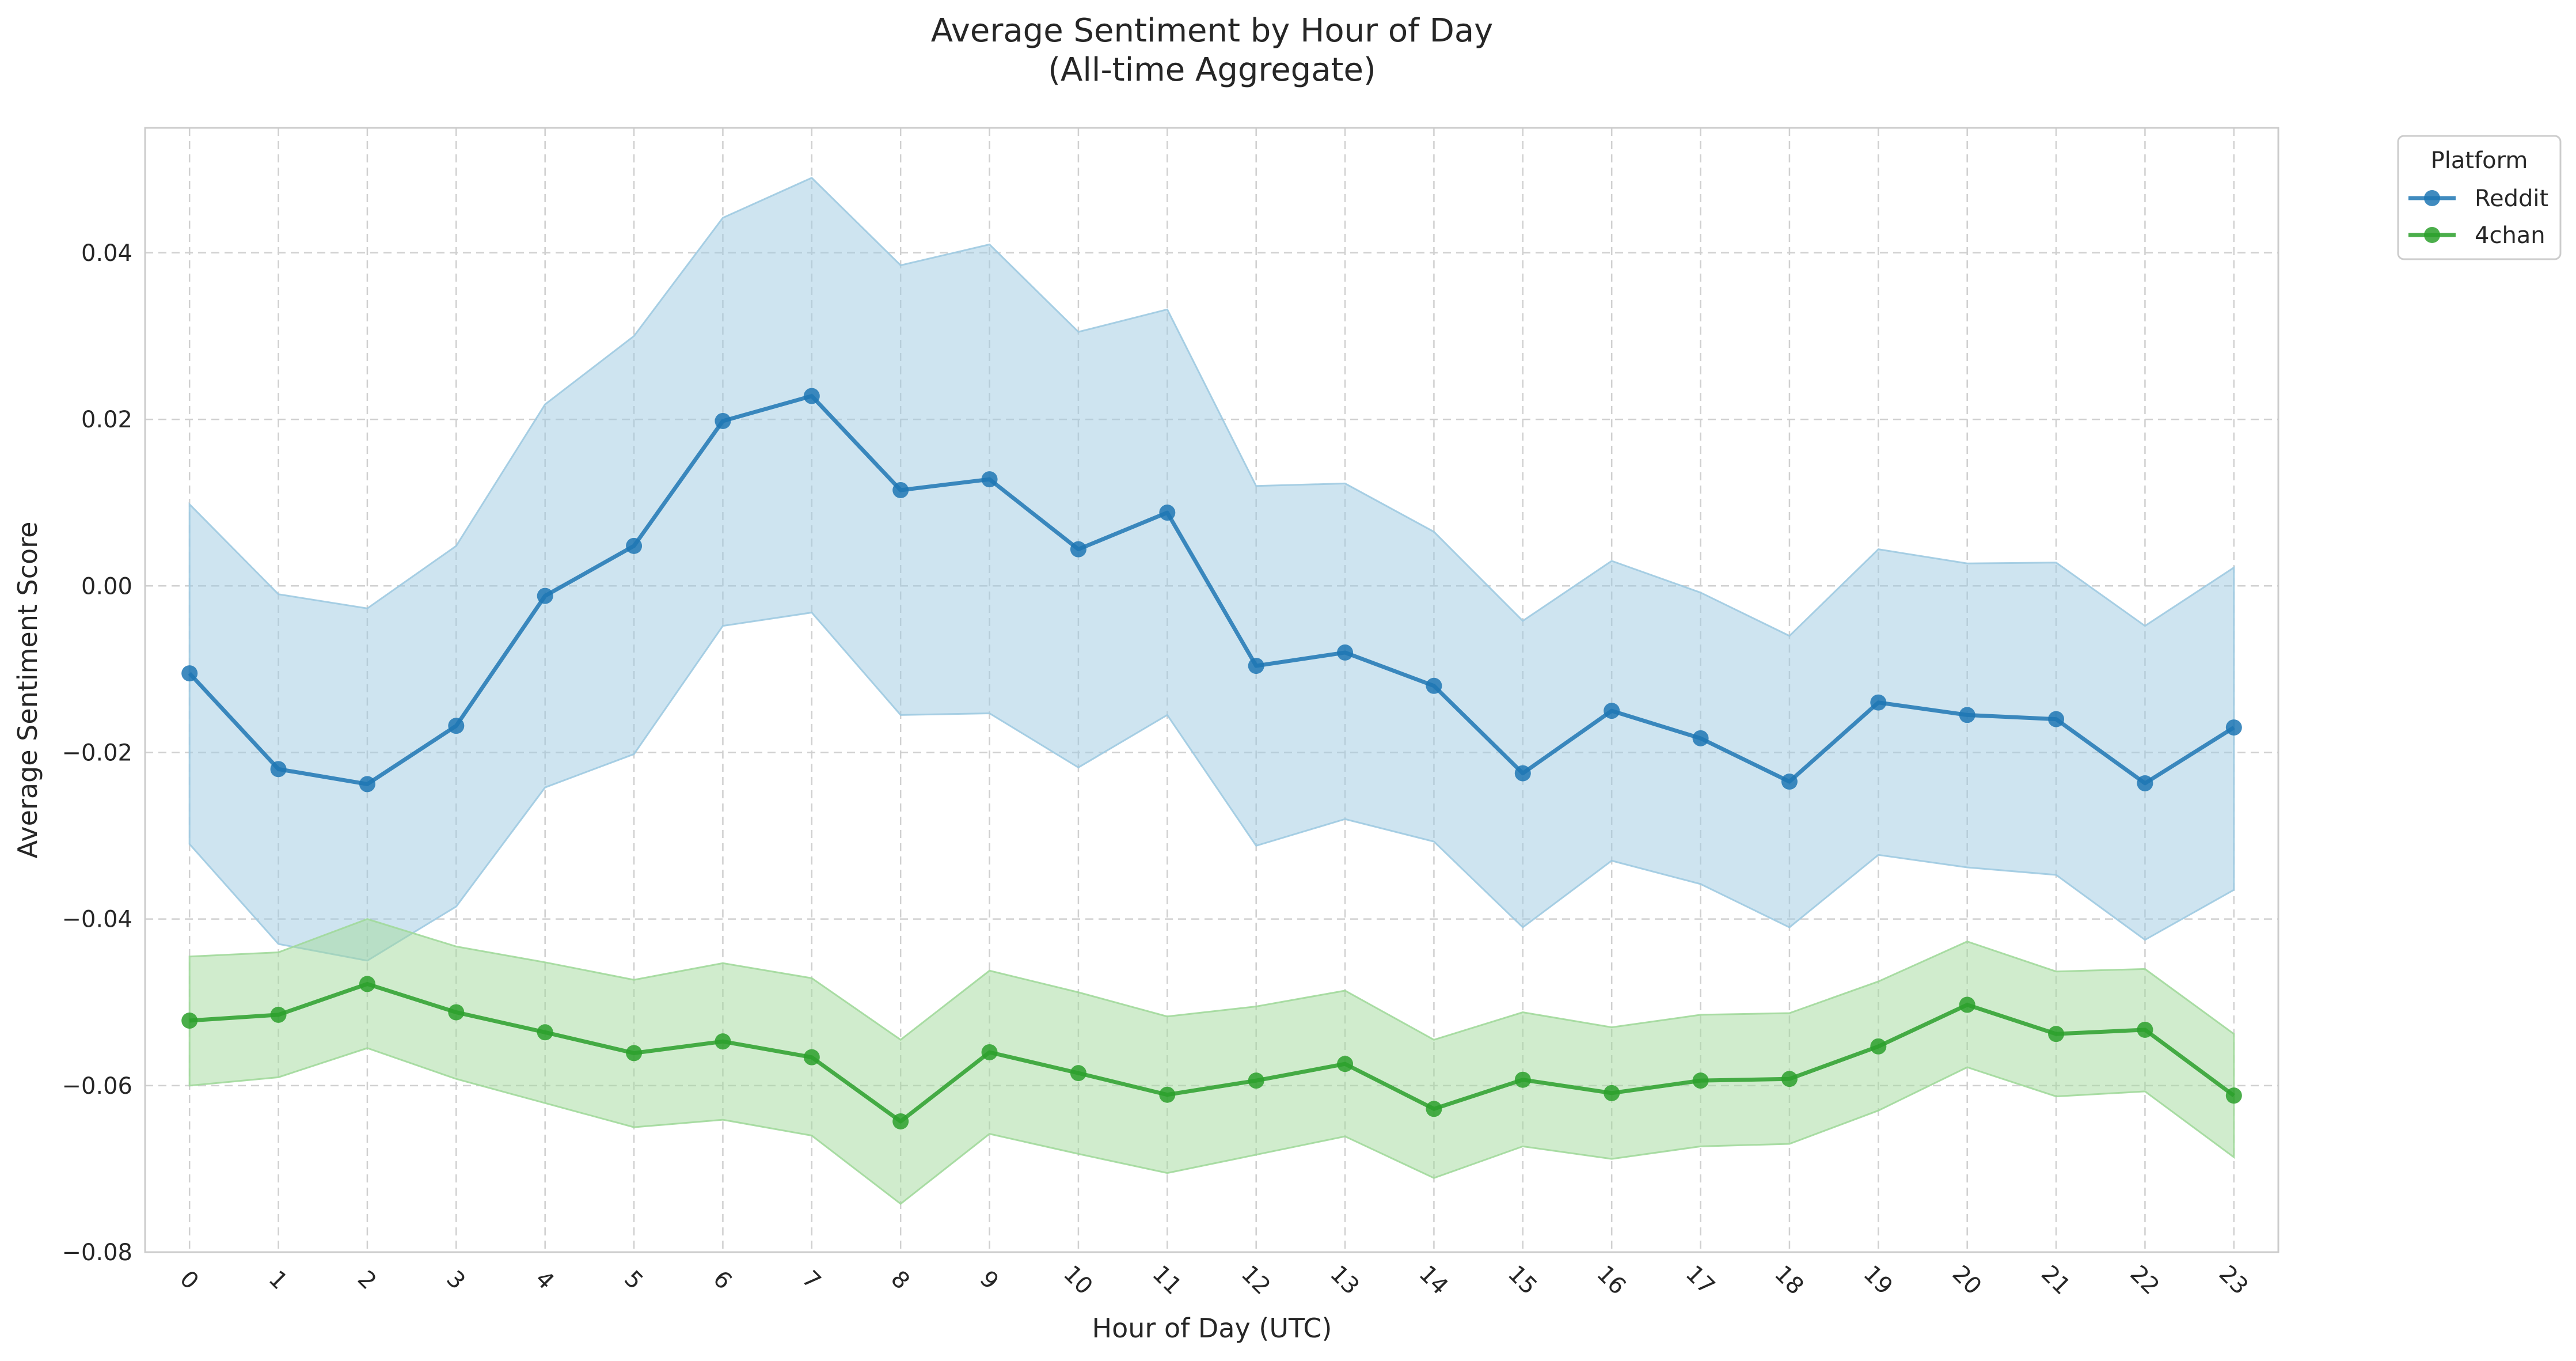 This screenshot has width=2576, height=1361. What do you see at coordinates (1256, 1280) in the screenshot?
I see `x-tick-label: 12` at bounding box center [1256, 1280].